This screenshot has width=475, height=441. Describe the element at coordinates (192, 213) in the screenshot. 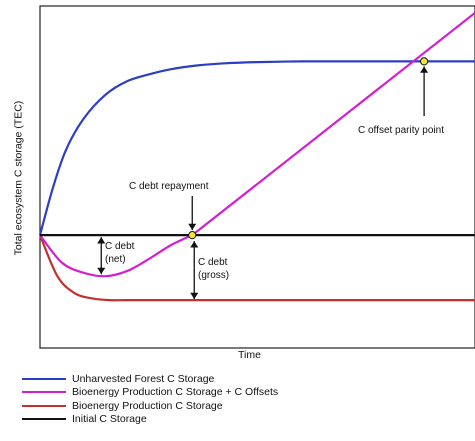

I see `arrow-c-debt-repayment` at that location.